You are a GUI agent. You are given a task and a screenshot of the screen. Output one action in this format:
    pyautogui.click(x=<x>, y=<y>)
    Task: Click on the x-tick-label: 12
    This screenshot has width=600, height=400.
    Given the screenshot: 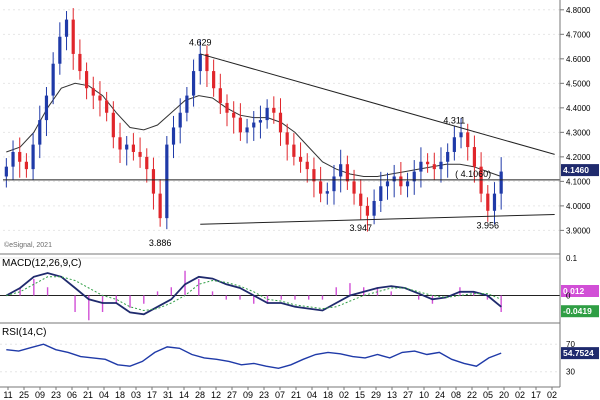 What is the action you would take?
    pyautogui.click(x=216, y=395)
    